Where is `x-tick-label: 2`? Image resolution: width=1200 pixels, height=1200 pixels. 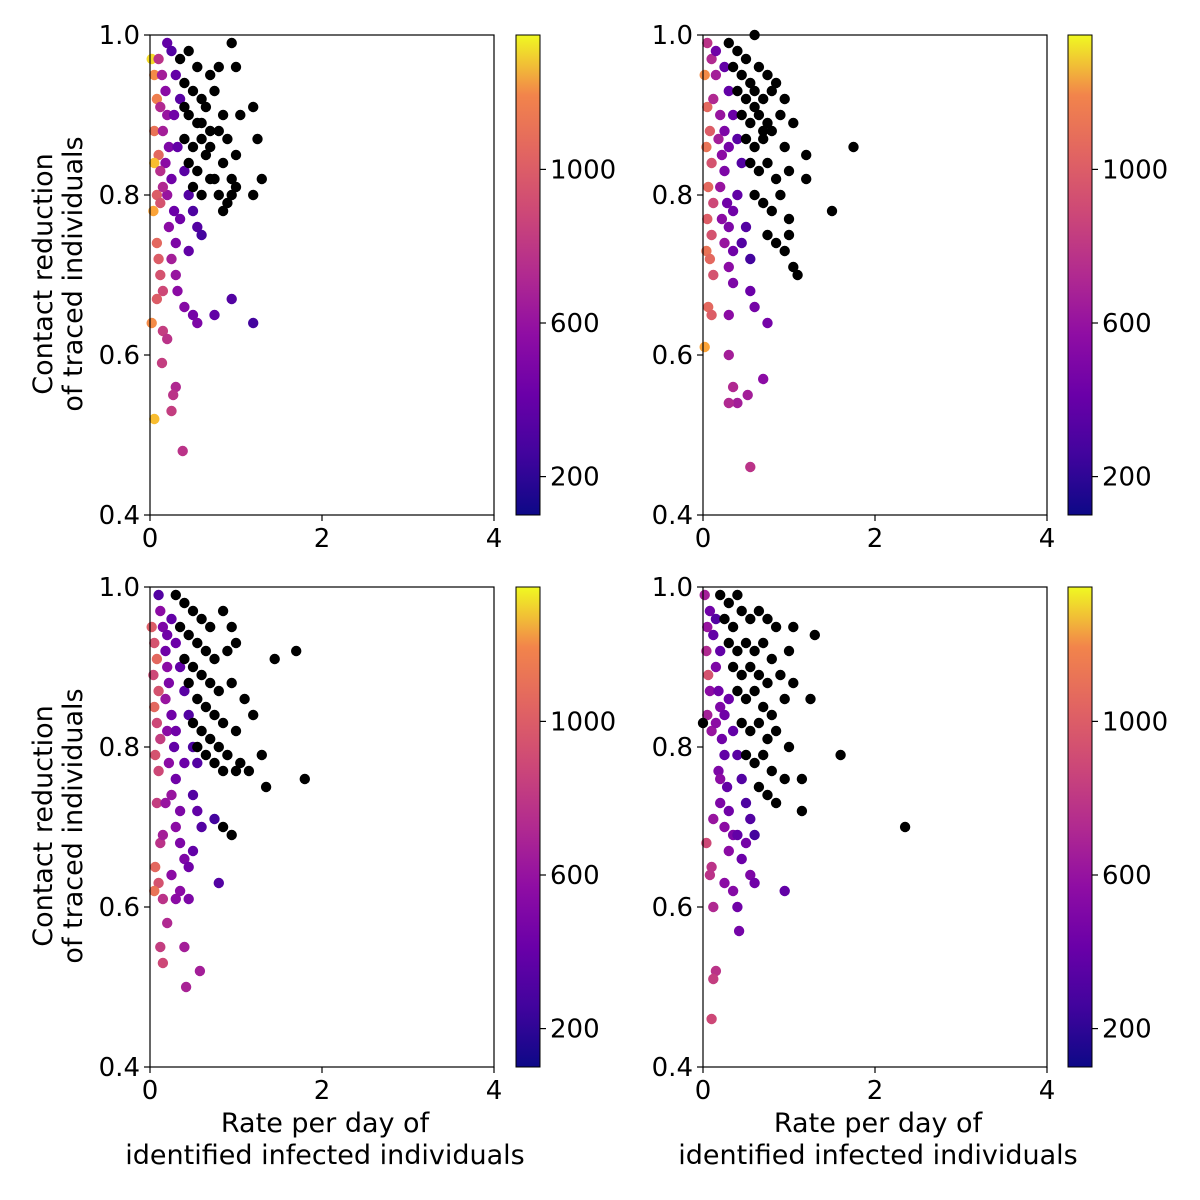
x-tick-label: 2 is located at coordinates (322, 1091).